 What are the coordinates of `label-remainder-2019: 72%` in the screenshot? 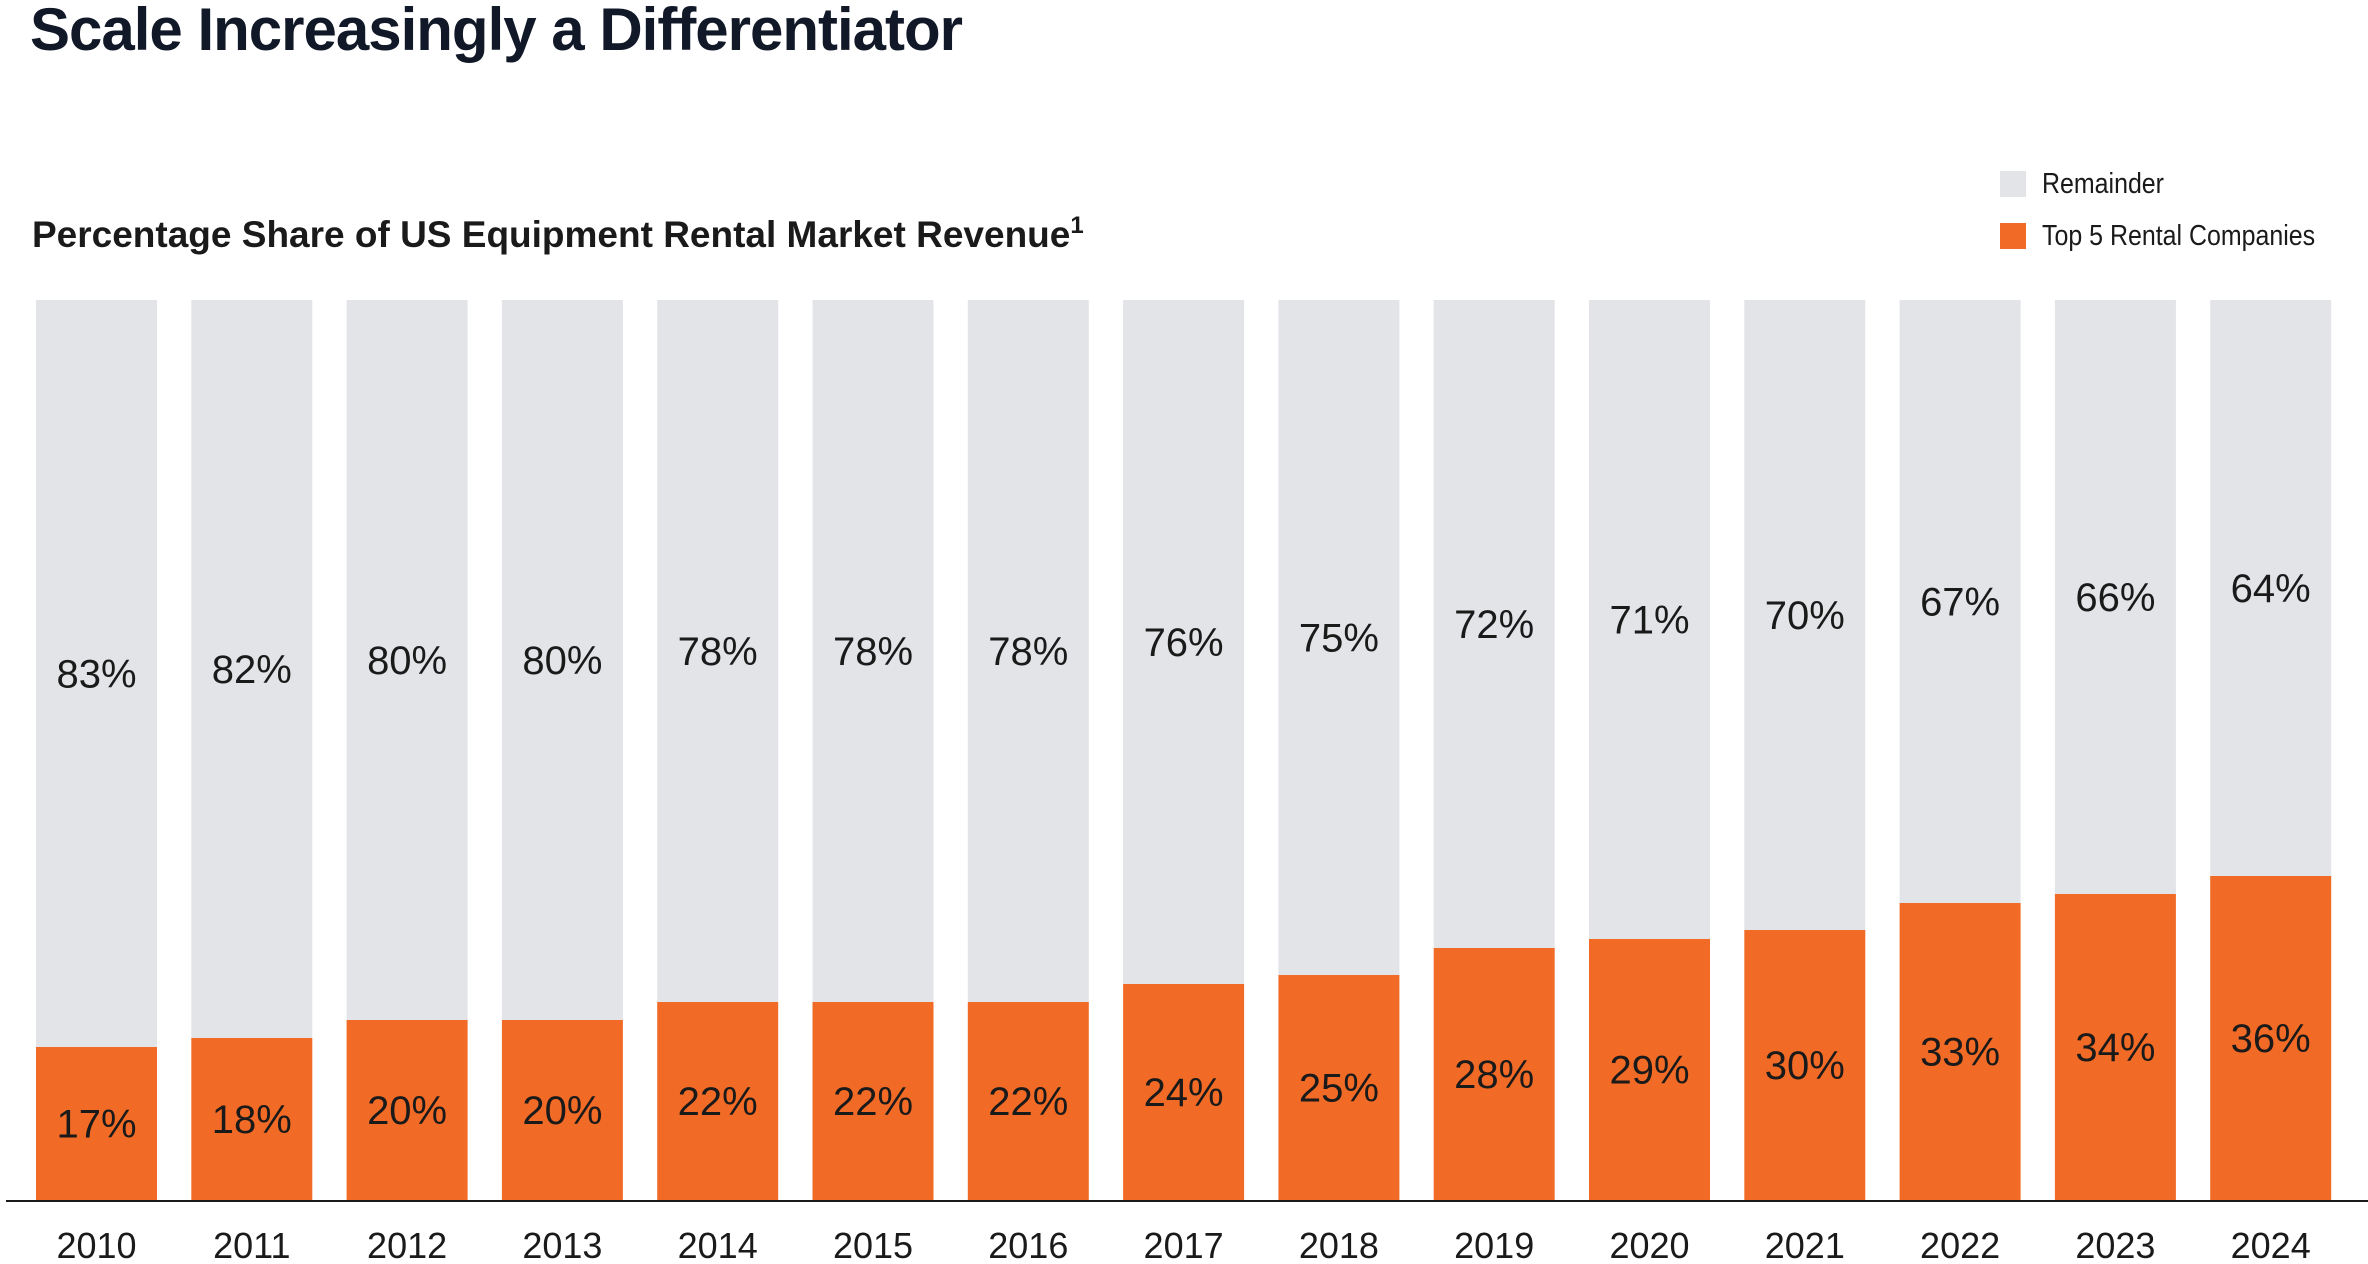 It's located at (1494, 625).